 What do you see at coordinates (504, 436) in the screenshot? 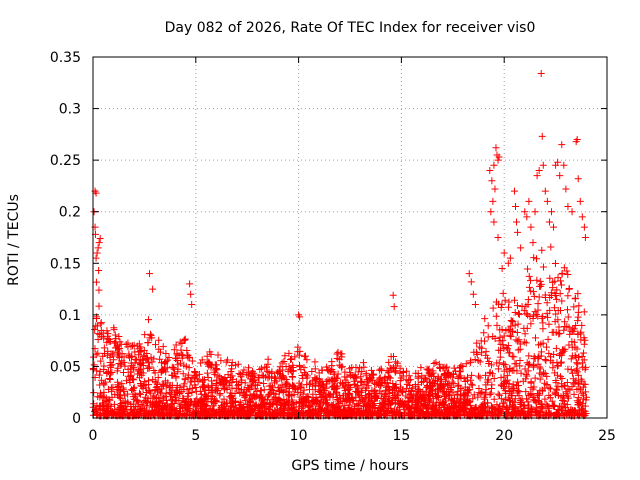
I see `x-tick-label: 20` at bounding box center [504, 436].